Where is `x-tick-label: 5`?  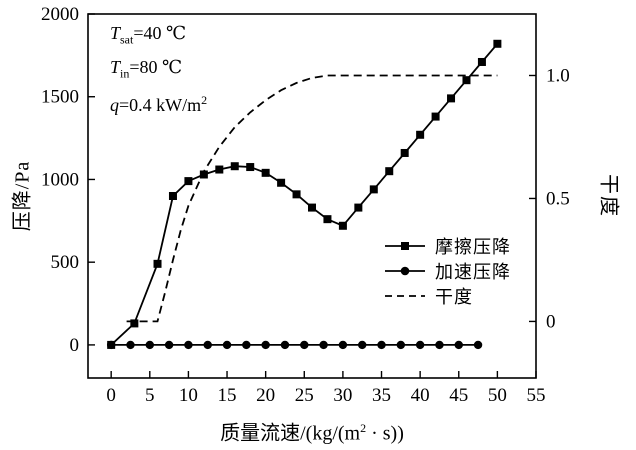 x-tick-label: 5 is located at coordinates (150, 395).